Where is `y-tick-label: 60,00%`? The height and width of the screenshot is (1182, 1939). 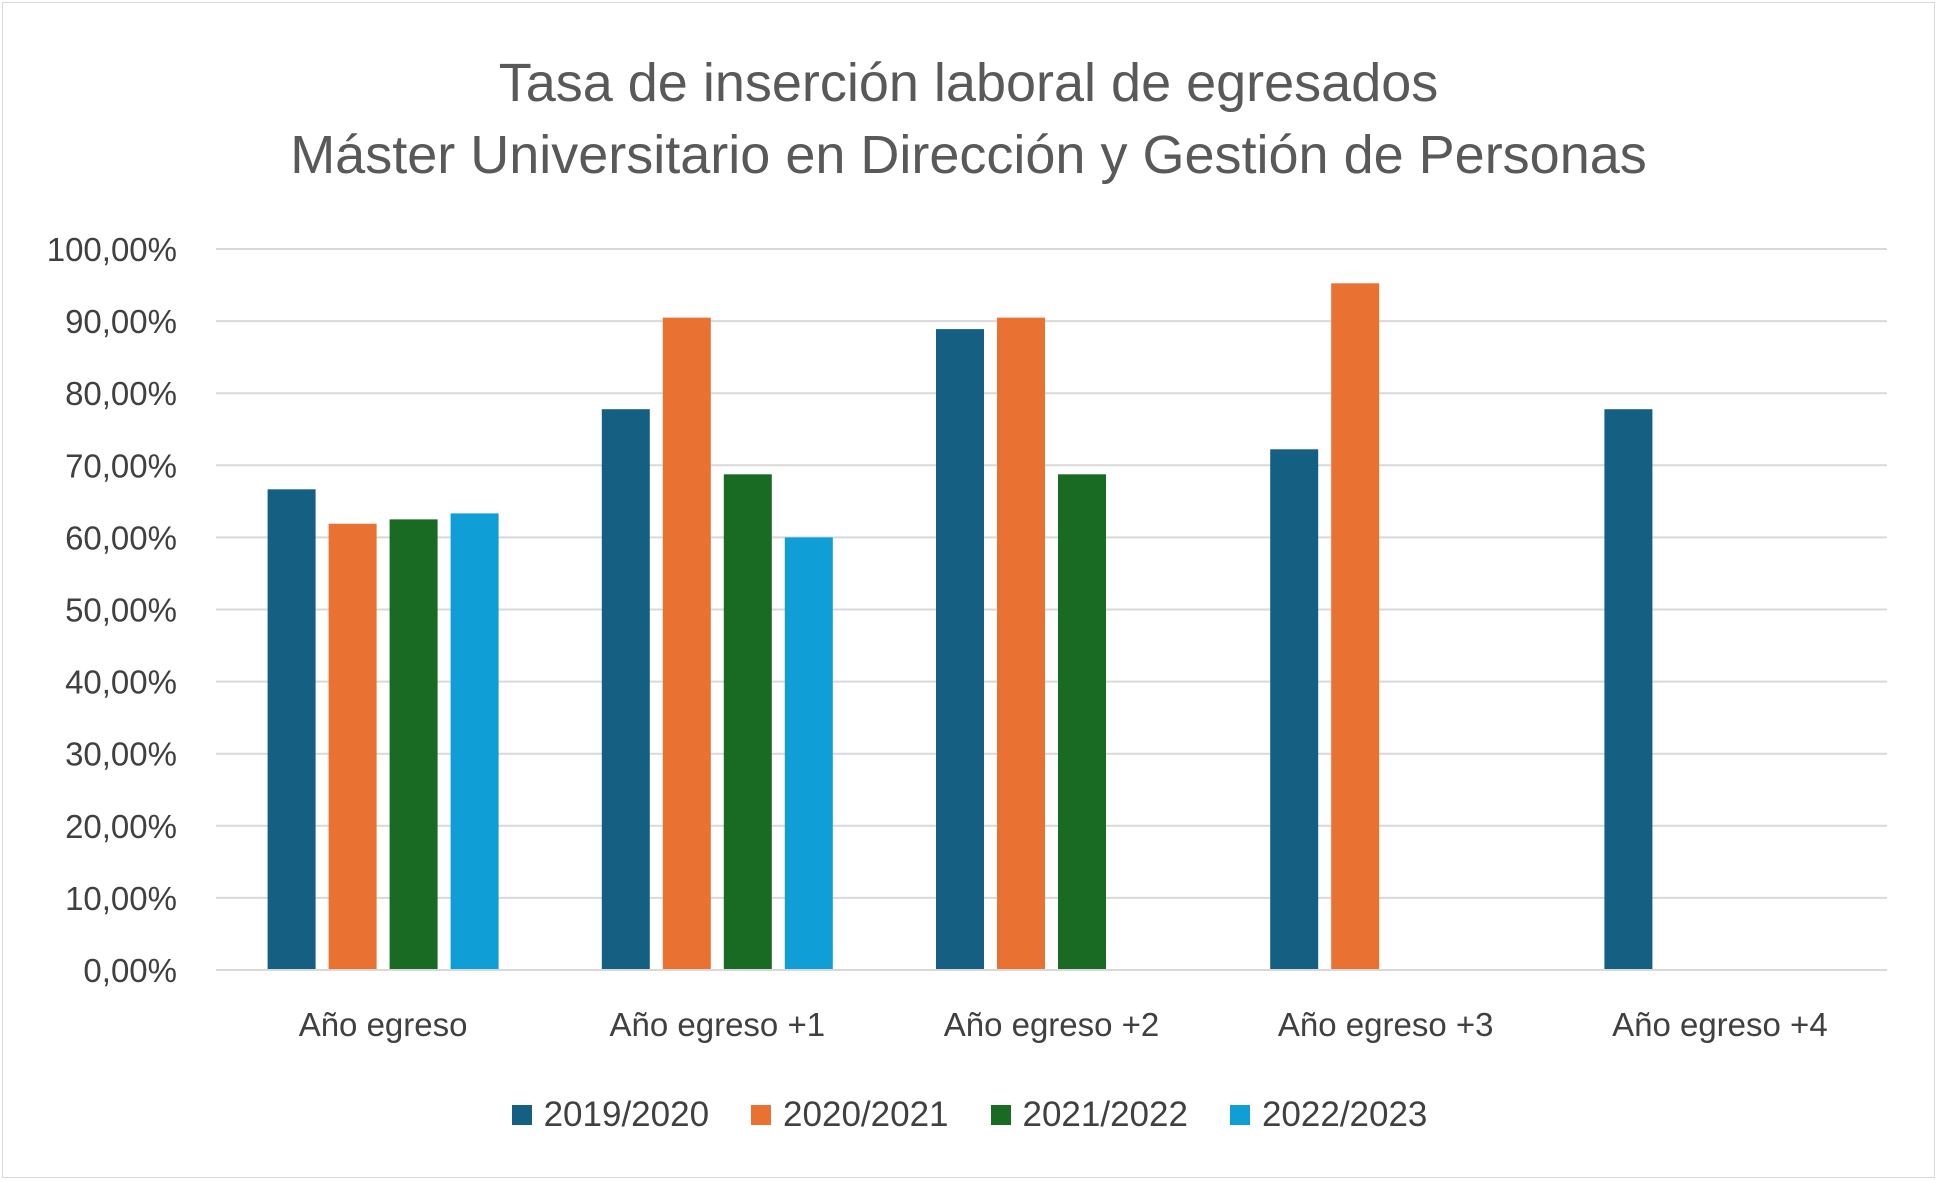 y-tick-label: 60,00% is located at coordinates (121, 537).